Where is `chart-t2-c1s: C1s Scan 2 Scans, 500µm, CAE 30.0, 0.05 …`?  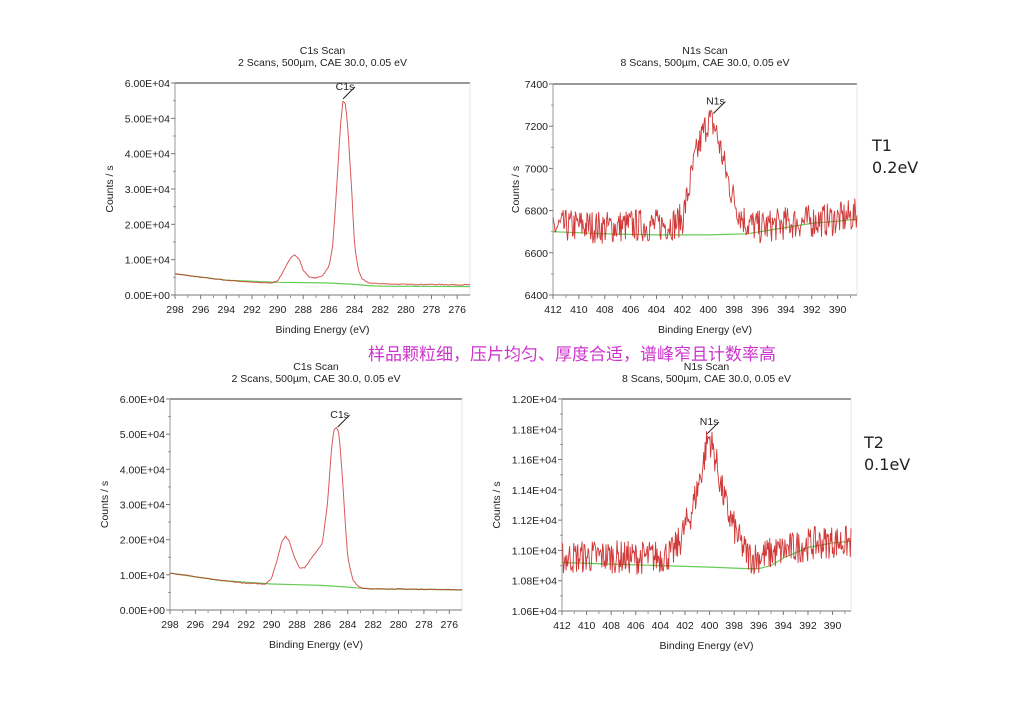
chart-t2-c1s: C1s Scan 2 Scans, 500µm, CAE 30.0, 0.05 … is located at coordinates (316, 373).